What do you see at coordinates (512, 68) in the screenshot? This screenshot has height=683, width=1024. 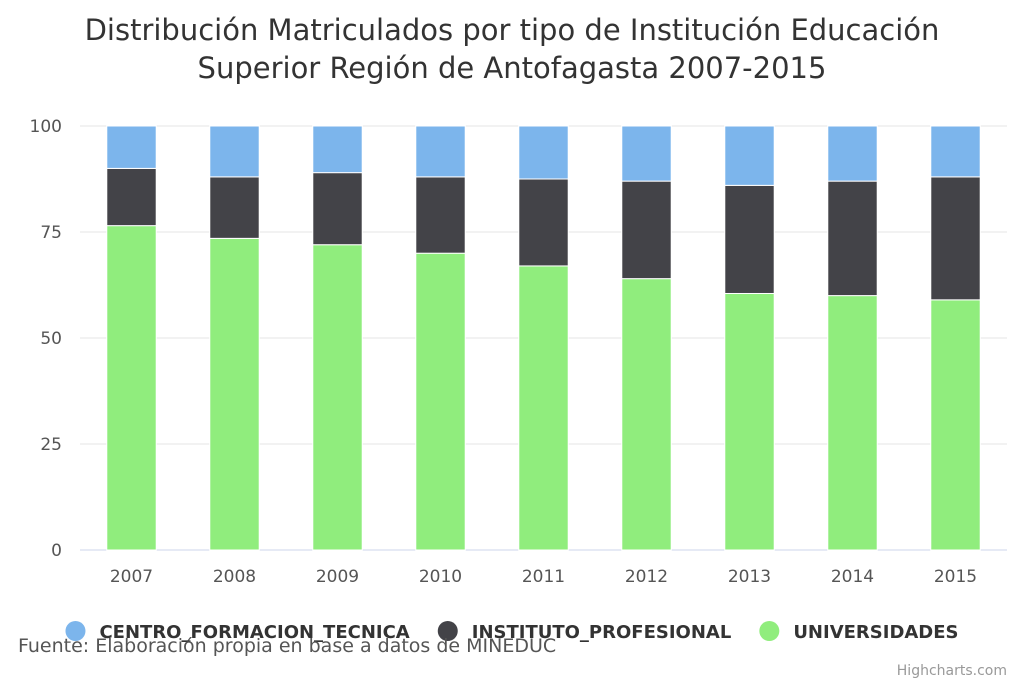 I see `chart-title-line-2: Superior Región de Antofagasta 2007-2015` at bounding box center [512, 68].